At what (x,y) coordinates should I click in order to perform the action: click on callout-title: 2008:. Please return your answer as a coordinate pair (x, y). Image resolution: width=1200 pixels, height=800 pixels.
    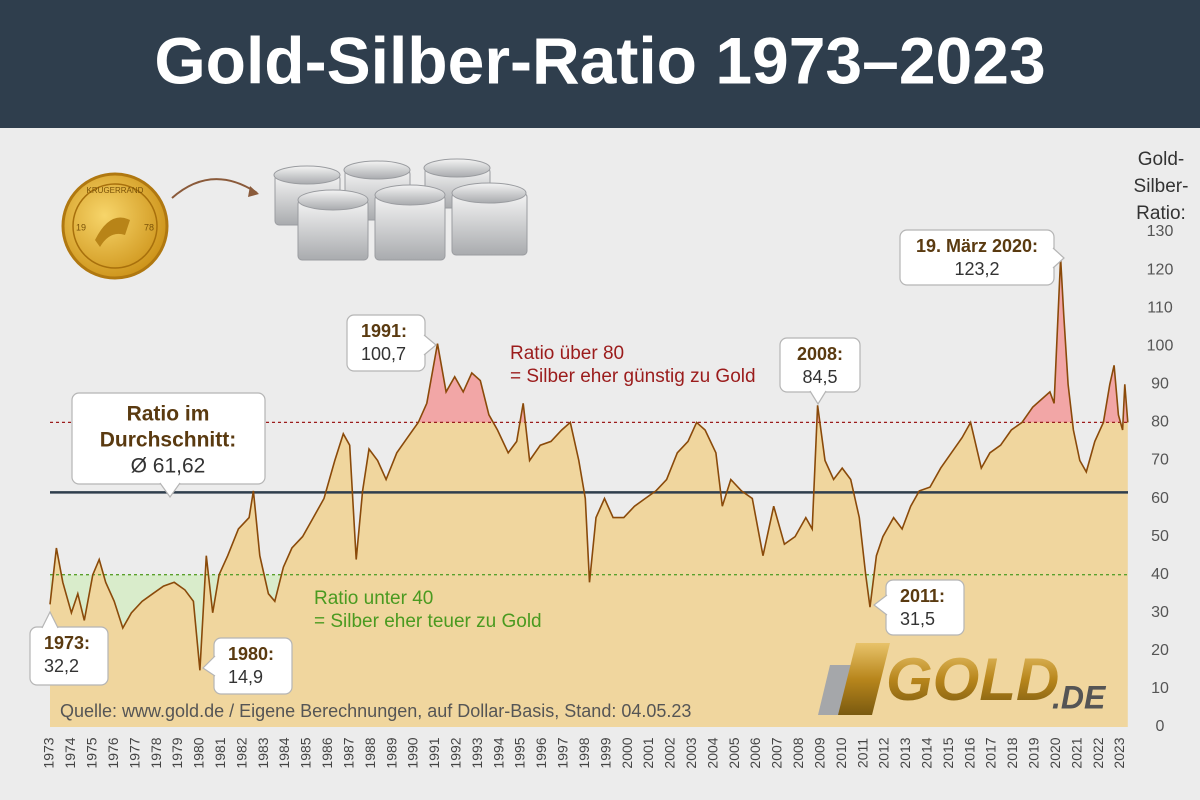
    Looking at the image, I should click on (820, 354).